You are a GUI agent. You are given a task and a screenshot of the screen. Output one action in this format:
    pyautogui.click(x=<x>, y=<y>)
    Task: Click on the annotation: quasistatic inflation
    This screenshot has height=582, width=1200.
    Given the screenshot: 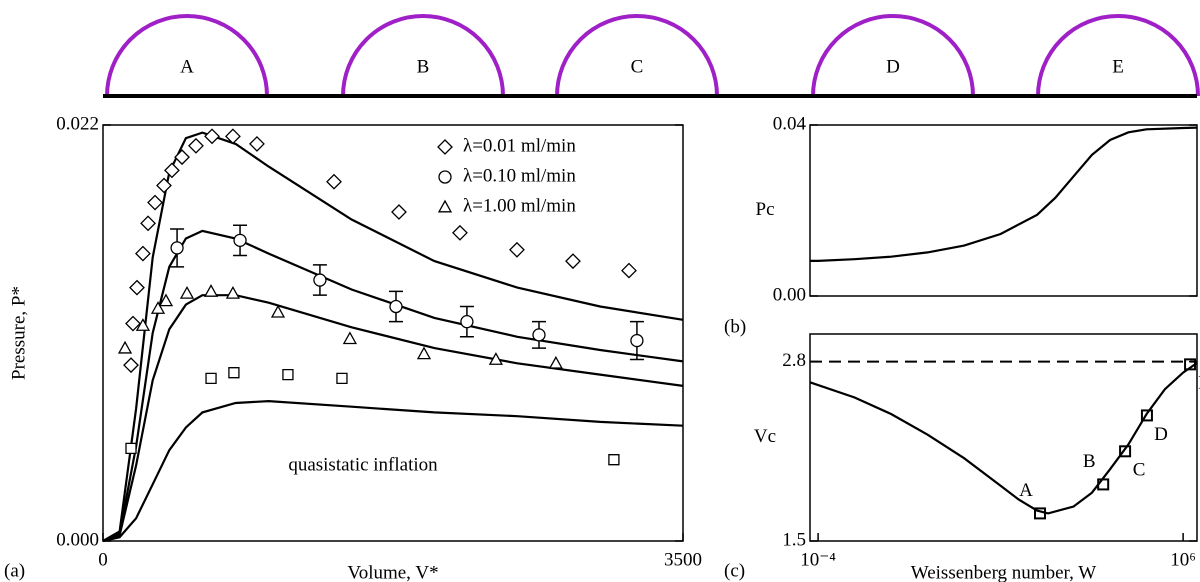 What is the action you would take?
    pyautogui.click(x=363, y=464)
    